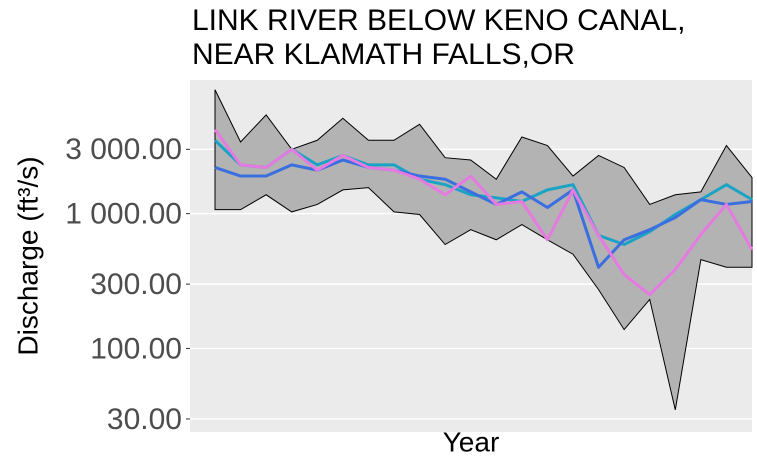 The width and height of the screenshot is (757, 464). Describe the element at coordinates (123, 149) in the screenshot. I see `y-tick-label: 3 000.00` at that location.